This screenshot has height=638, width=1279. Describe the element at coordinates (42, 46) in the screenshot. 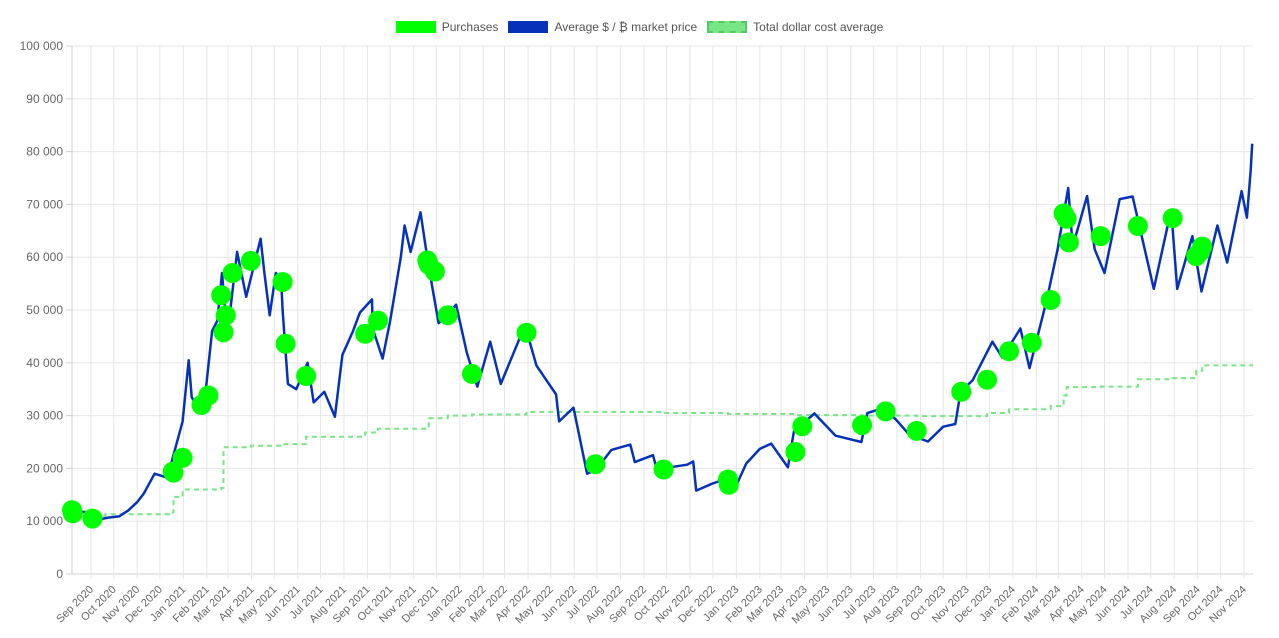

I see `y-tick-label: 100 000` at that location.